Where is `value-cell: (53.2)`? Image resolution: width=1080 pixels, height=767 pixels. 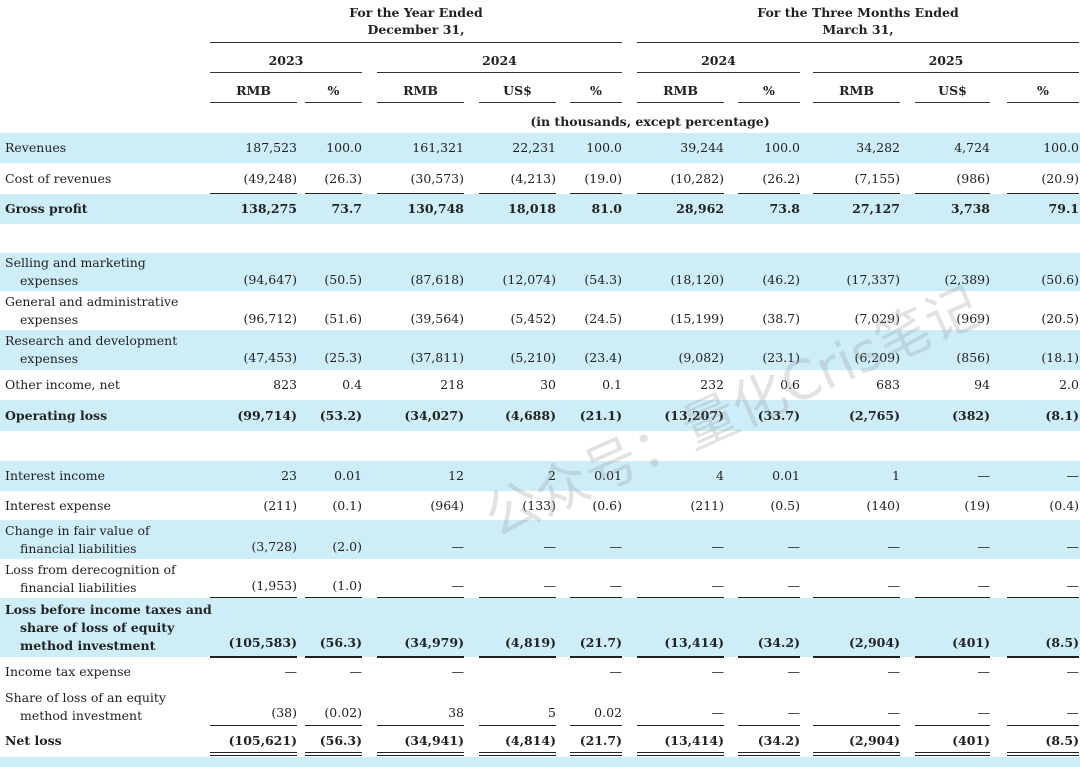 value-cell: (53.2) is located at coordinates (340, 415).